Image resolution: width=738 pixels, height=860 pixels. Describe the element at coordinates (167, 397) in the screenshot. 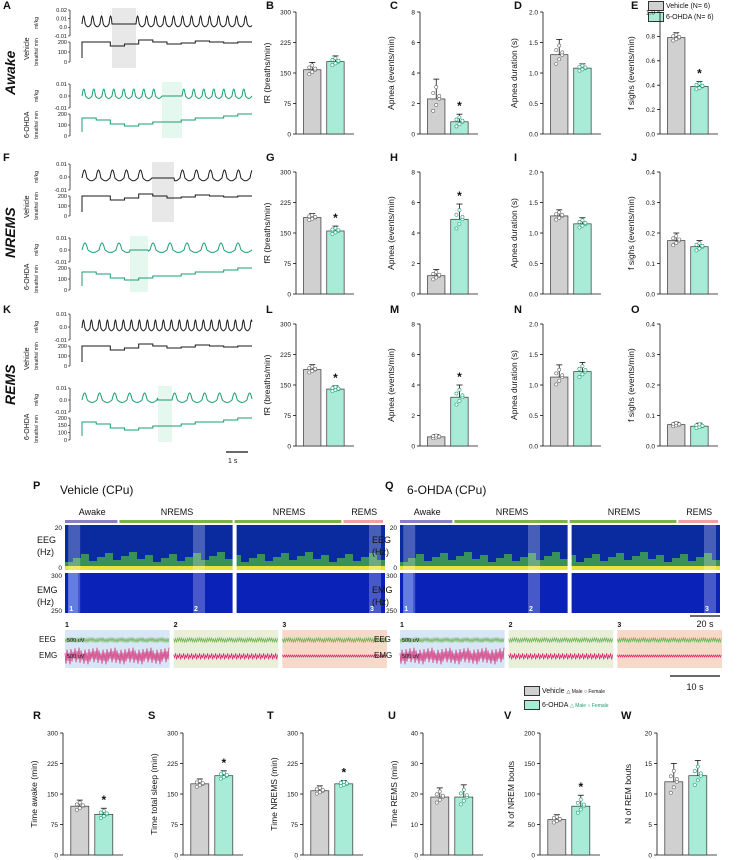

I see `ohda-flow-trace` at that location.